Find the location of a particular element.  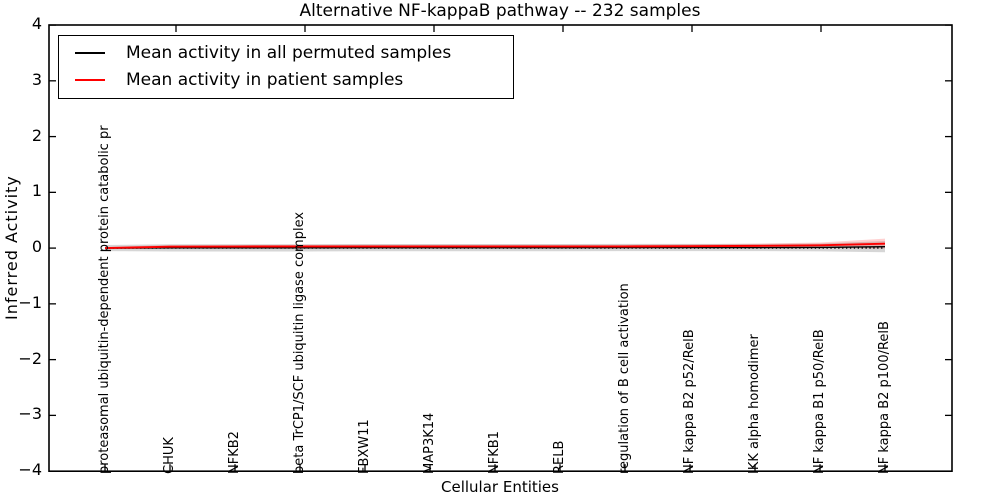

legend-line-red-icon is located at coordinates (90, 79).